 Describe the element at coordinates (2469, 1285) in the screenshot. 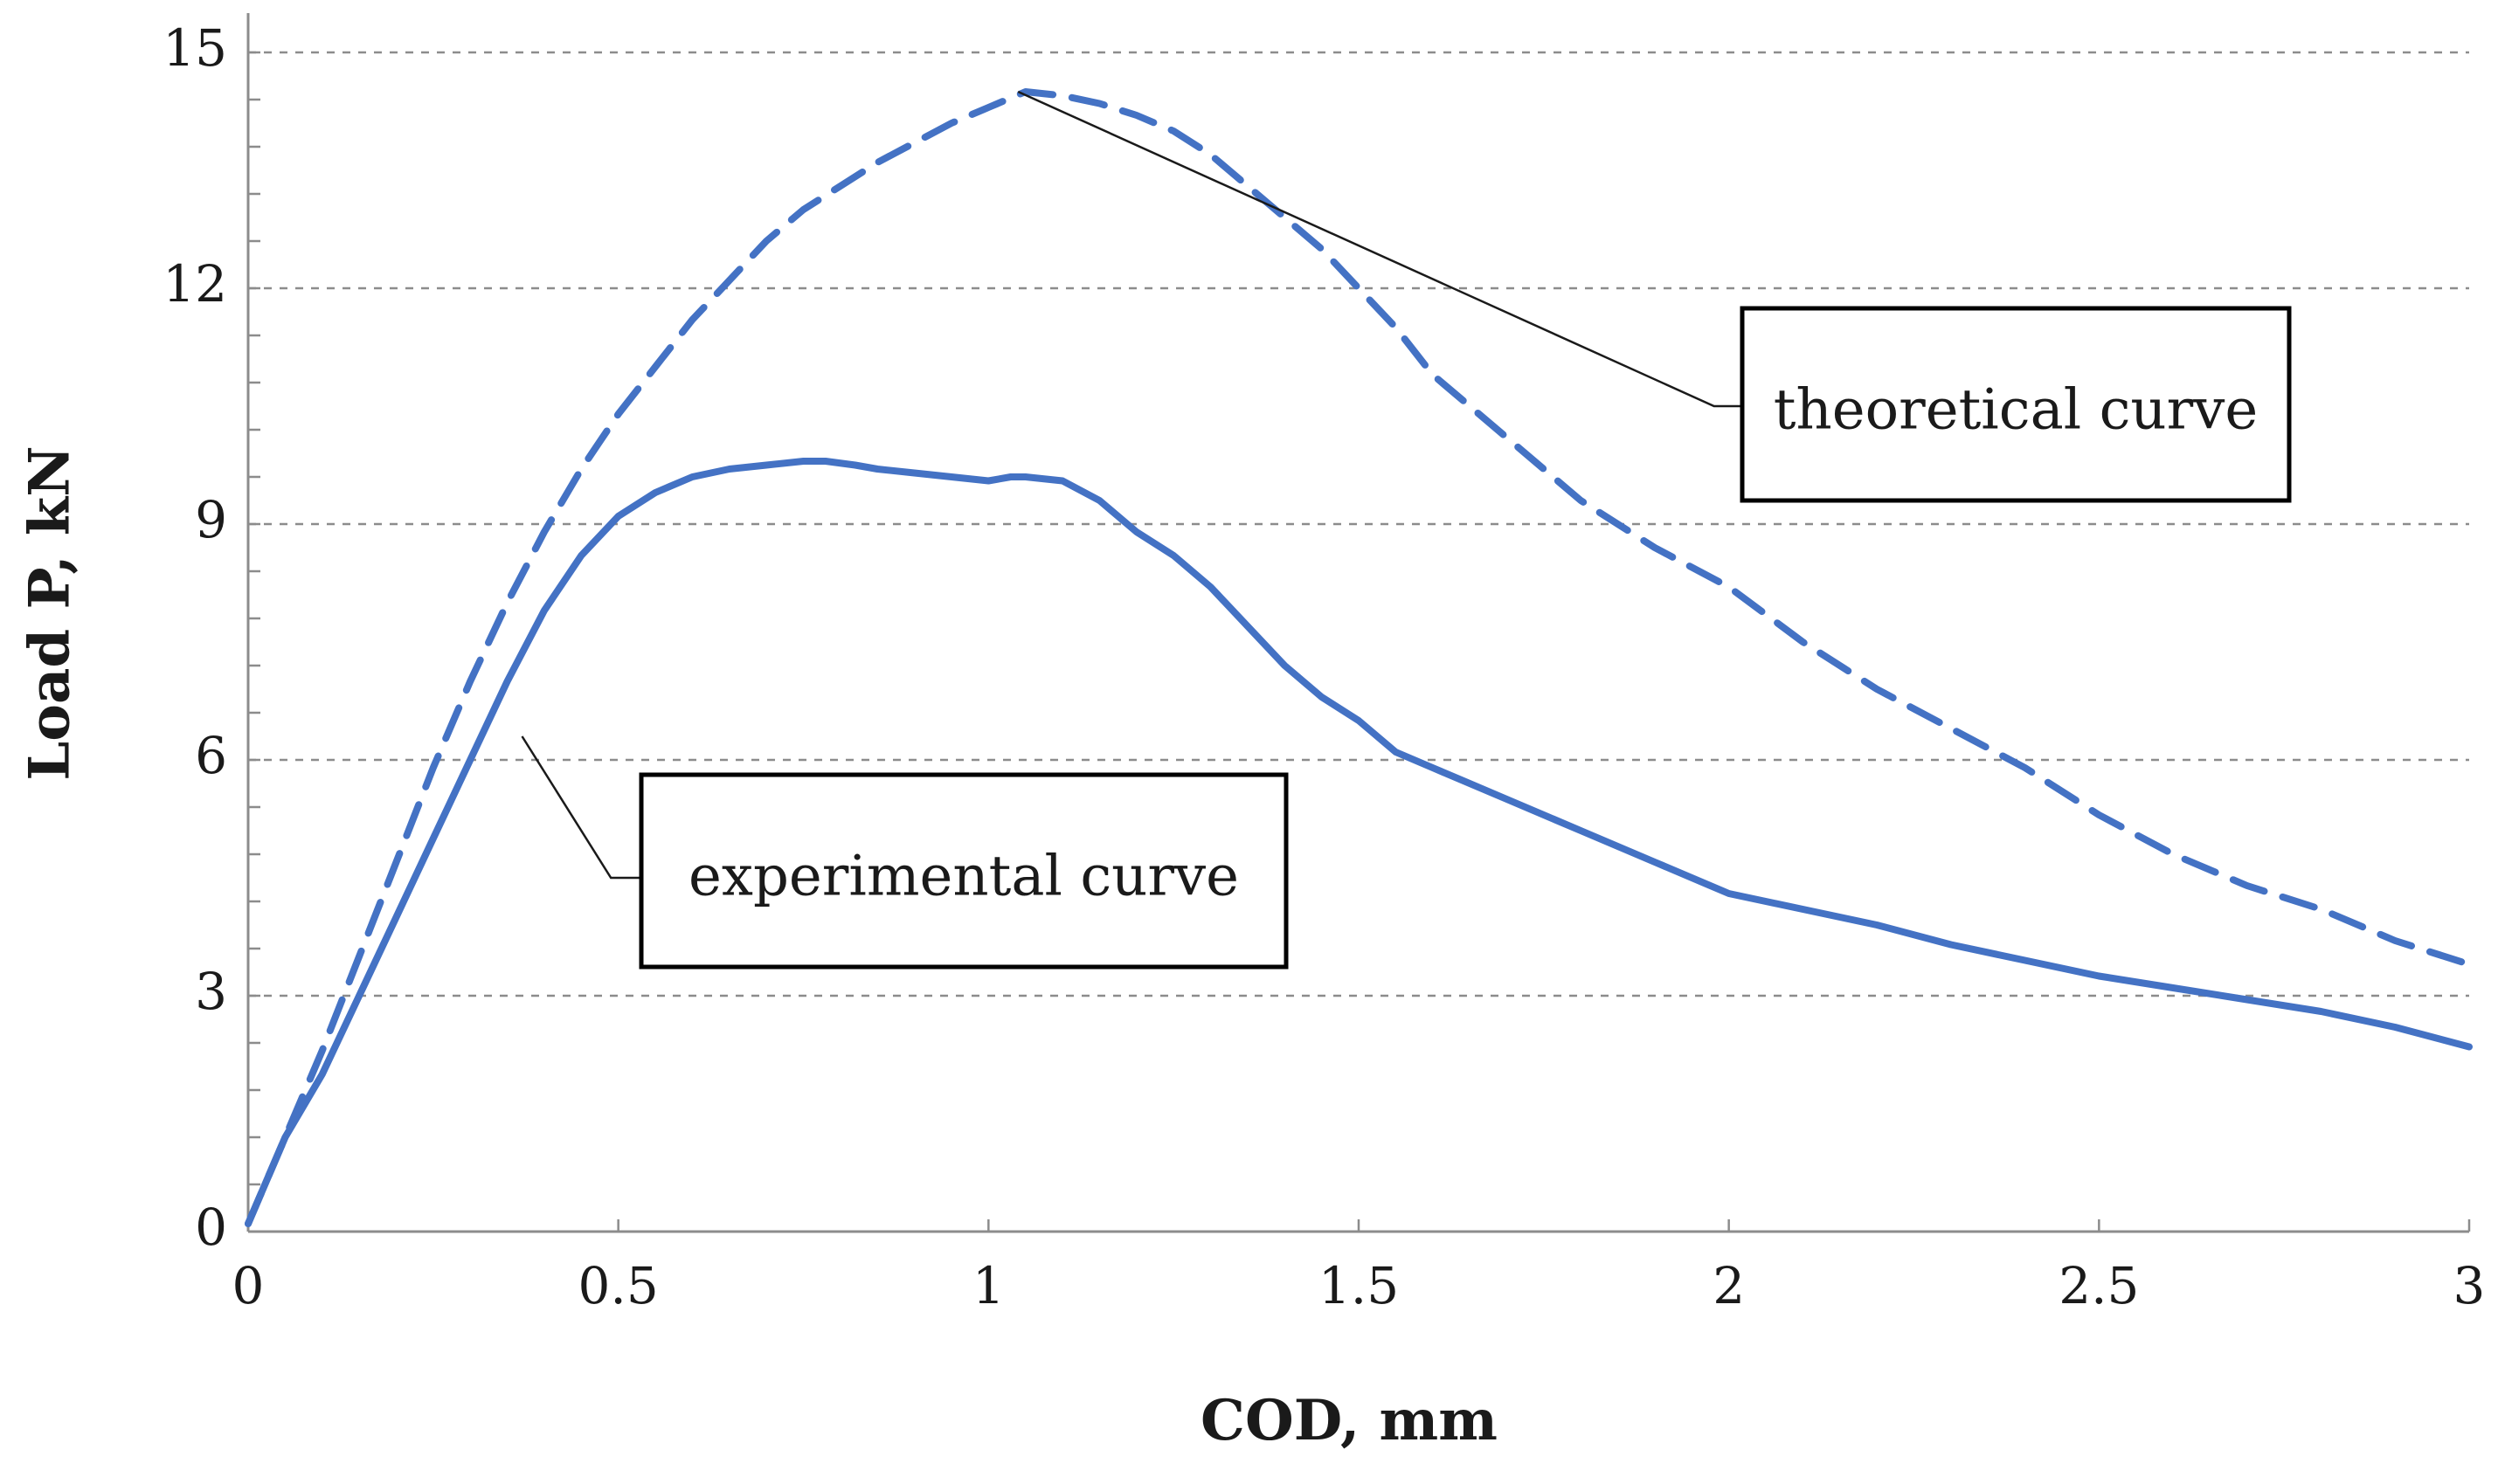

I see `x-tick-label-6: 3` at that location.